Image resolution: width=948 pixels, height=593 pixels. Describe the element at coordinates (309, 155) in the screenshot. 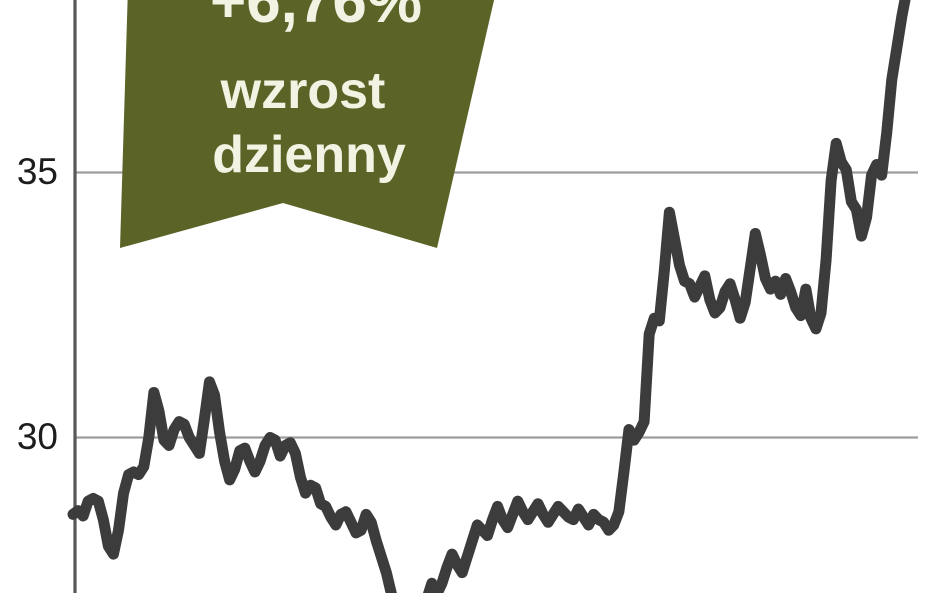

I see `badge-line-3: dzienny` at that location.